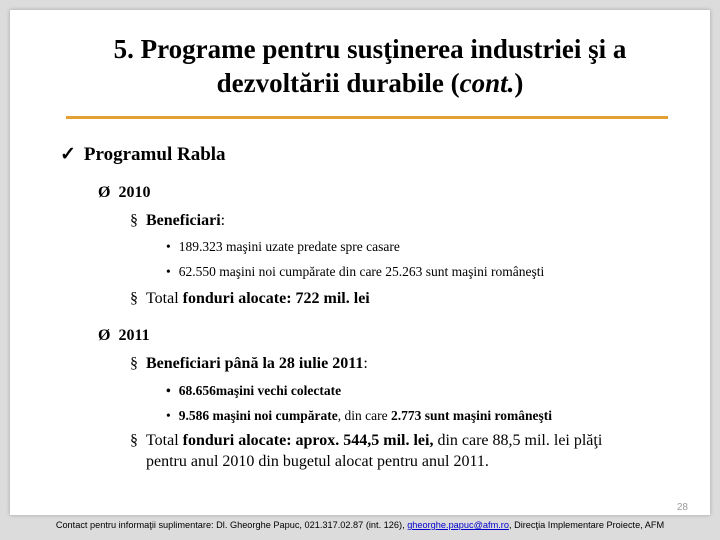  What do you see at coordinates (164, 440) in the screenshot?
I see `total-2011-prefix: Total` at bounding box center [164, 440].